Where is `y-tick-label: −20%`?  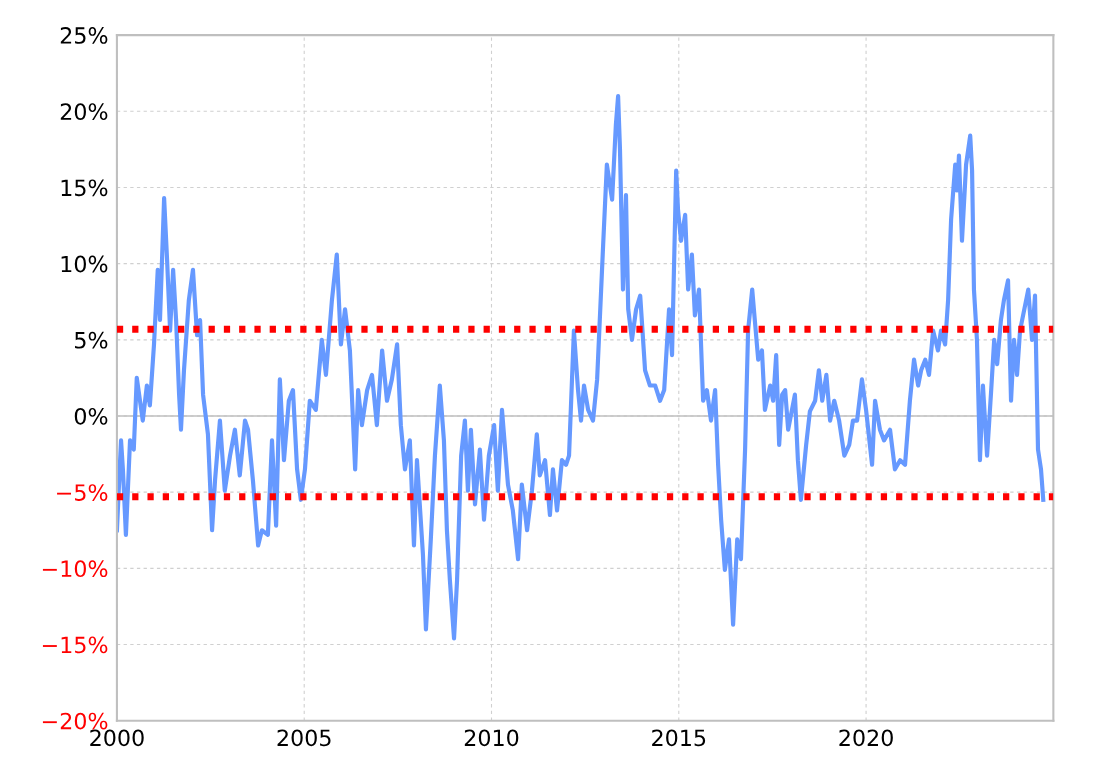
y-tick-label: −20% is located at coordinates (75, 721).